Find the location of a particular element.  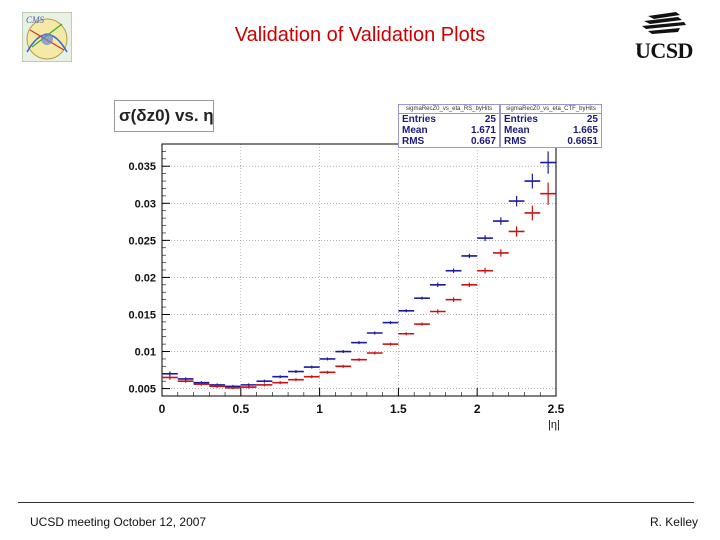

y-tick-label: 0.03 is located at coordinates (145, 204).